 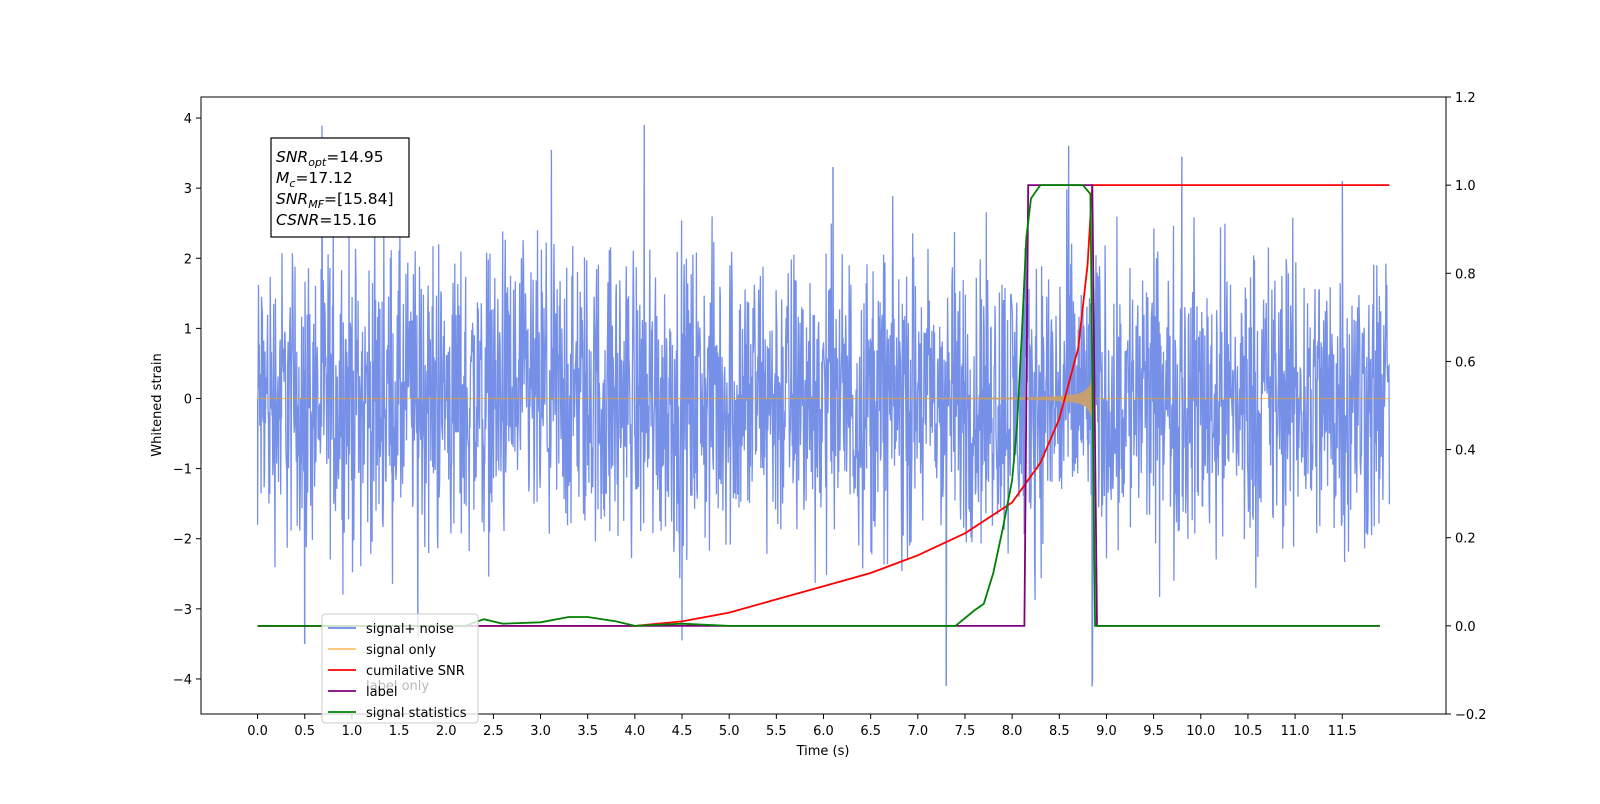 What do you see at coordinates (397, 686) in the screenshot?
I see `legend-ghost-text: label only` at bounding box center [397, 686].